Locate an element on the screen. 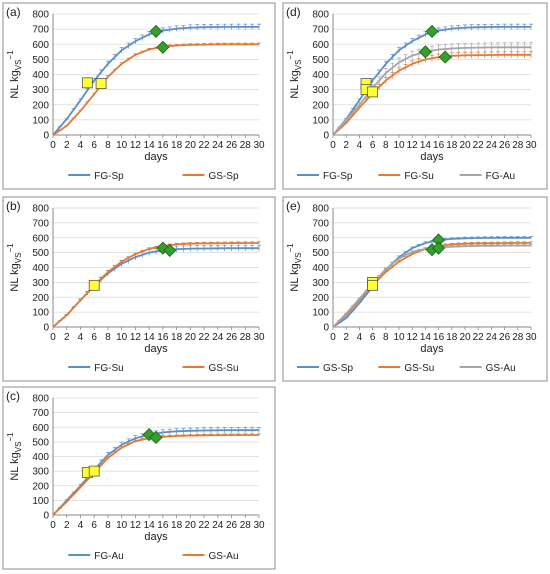  x-axis-label: days is located at coordinates (432, 349).